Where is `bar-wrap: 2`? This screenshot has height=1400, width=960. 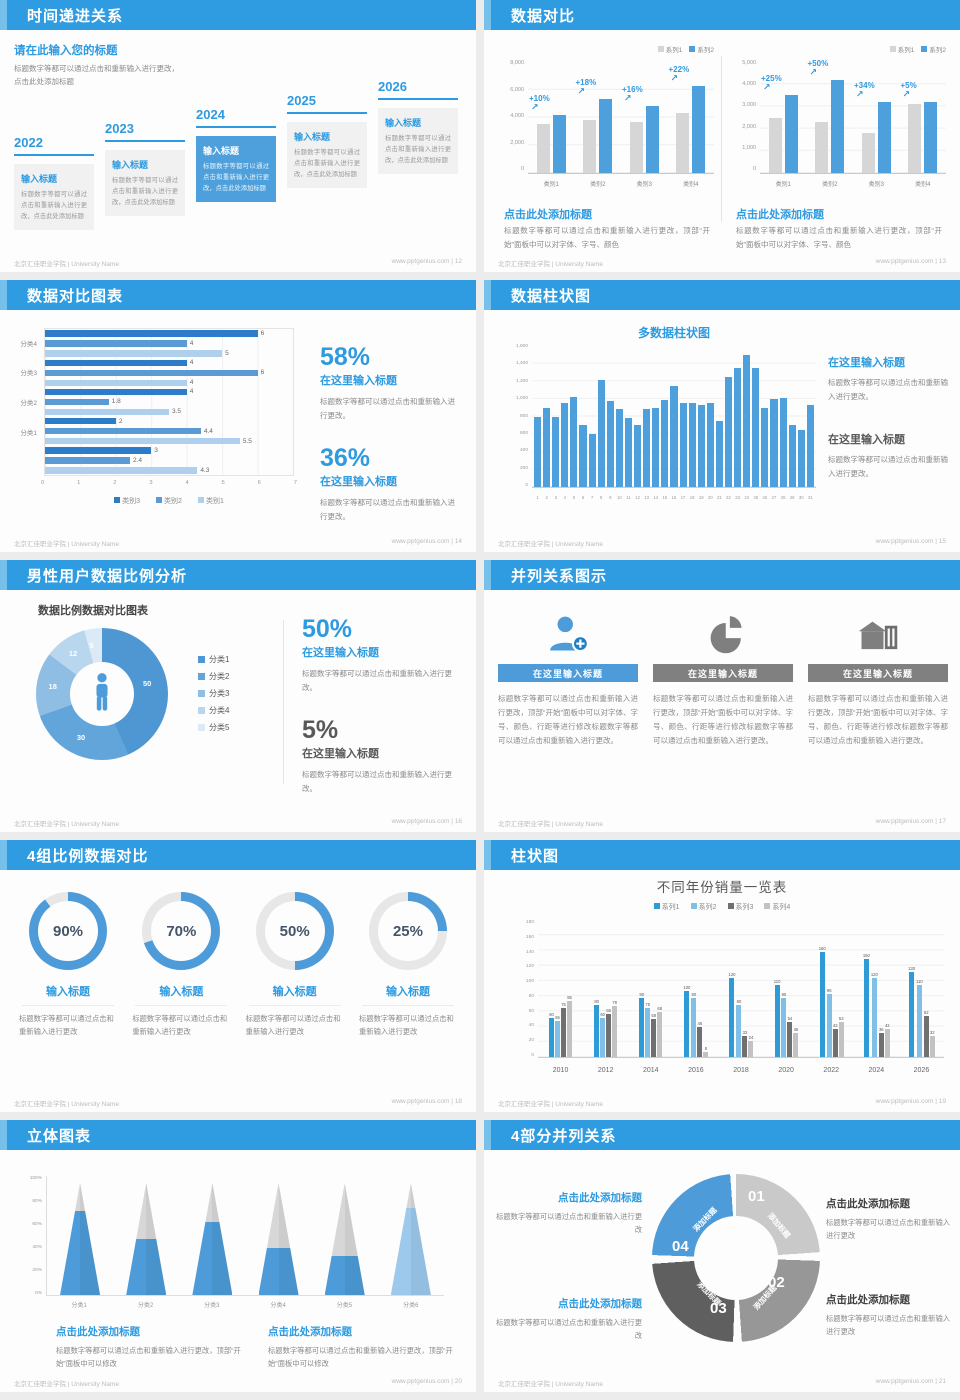
bar-wrap: 2 is located at coordinates (169, 421).